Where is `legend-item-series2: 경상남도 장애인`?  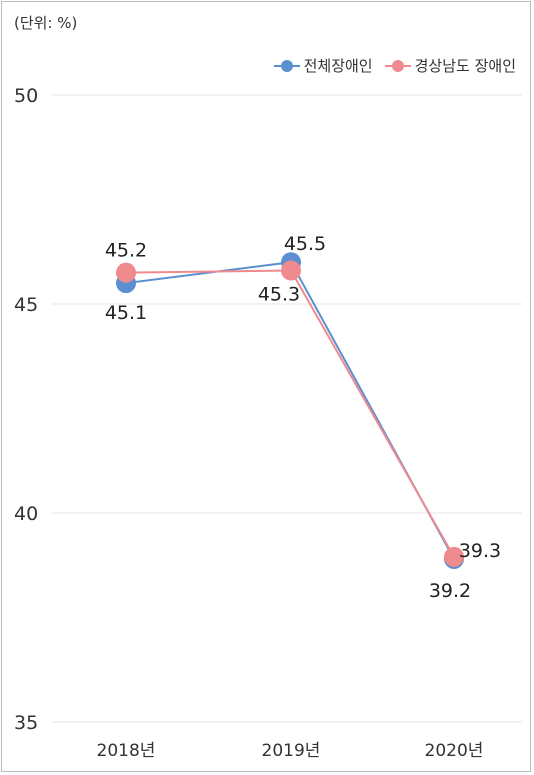 legend-item-series2: 경상남도 장애인 is located at coordinates (450, 65).